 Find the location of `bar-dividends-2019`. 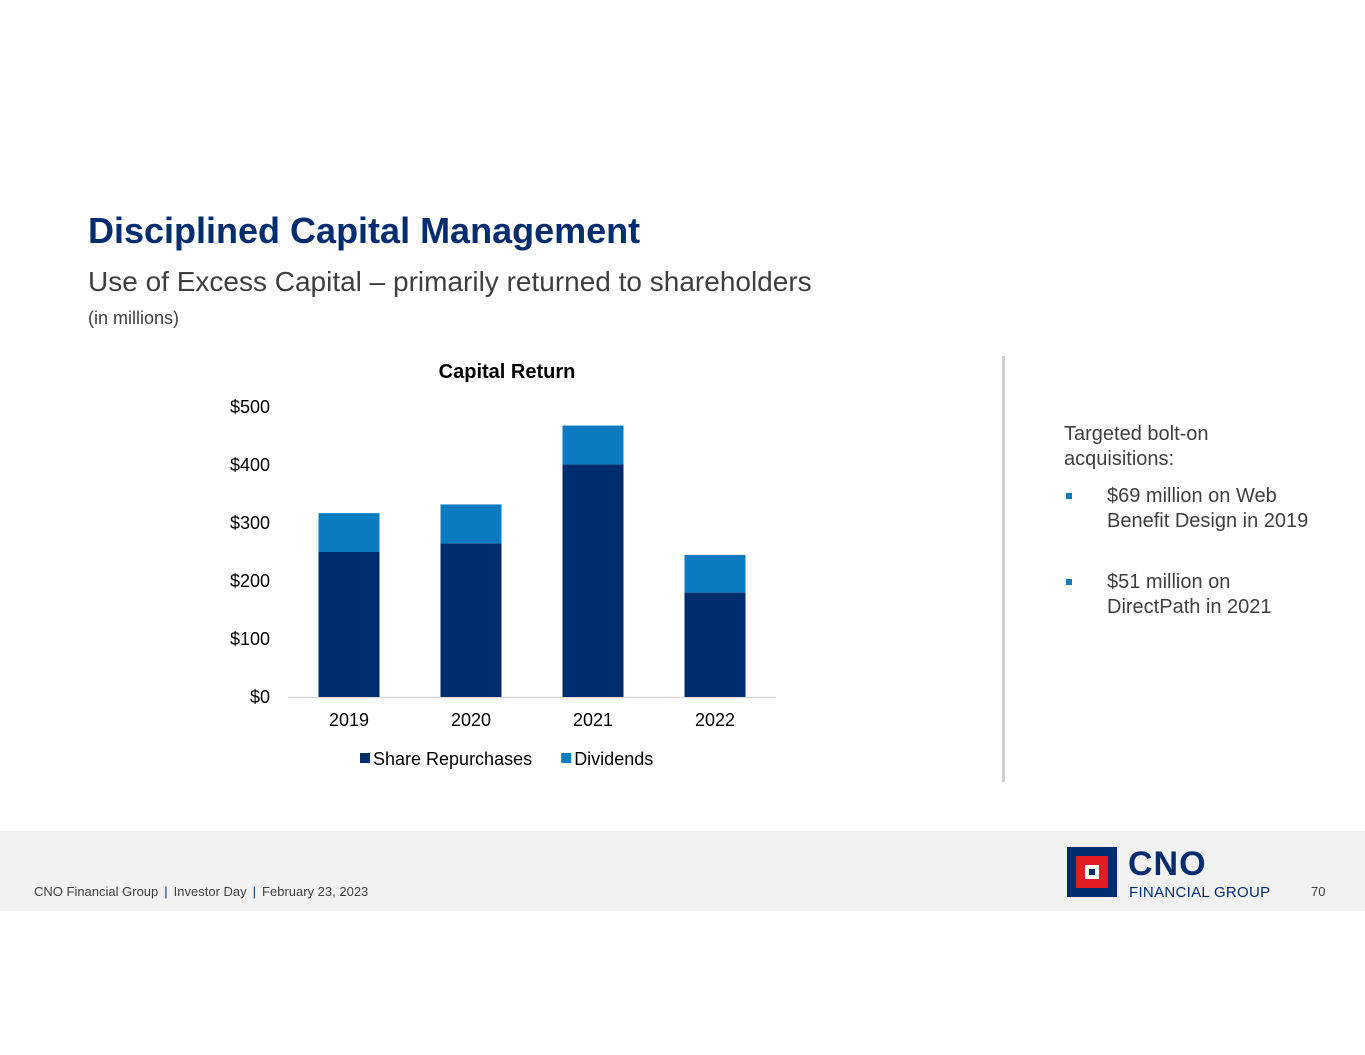

bar-dividends-2019 is located at coordinates (349, 532).